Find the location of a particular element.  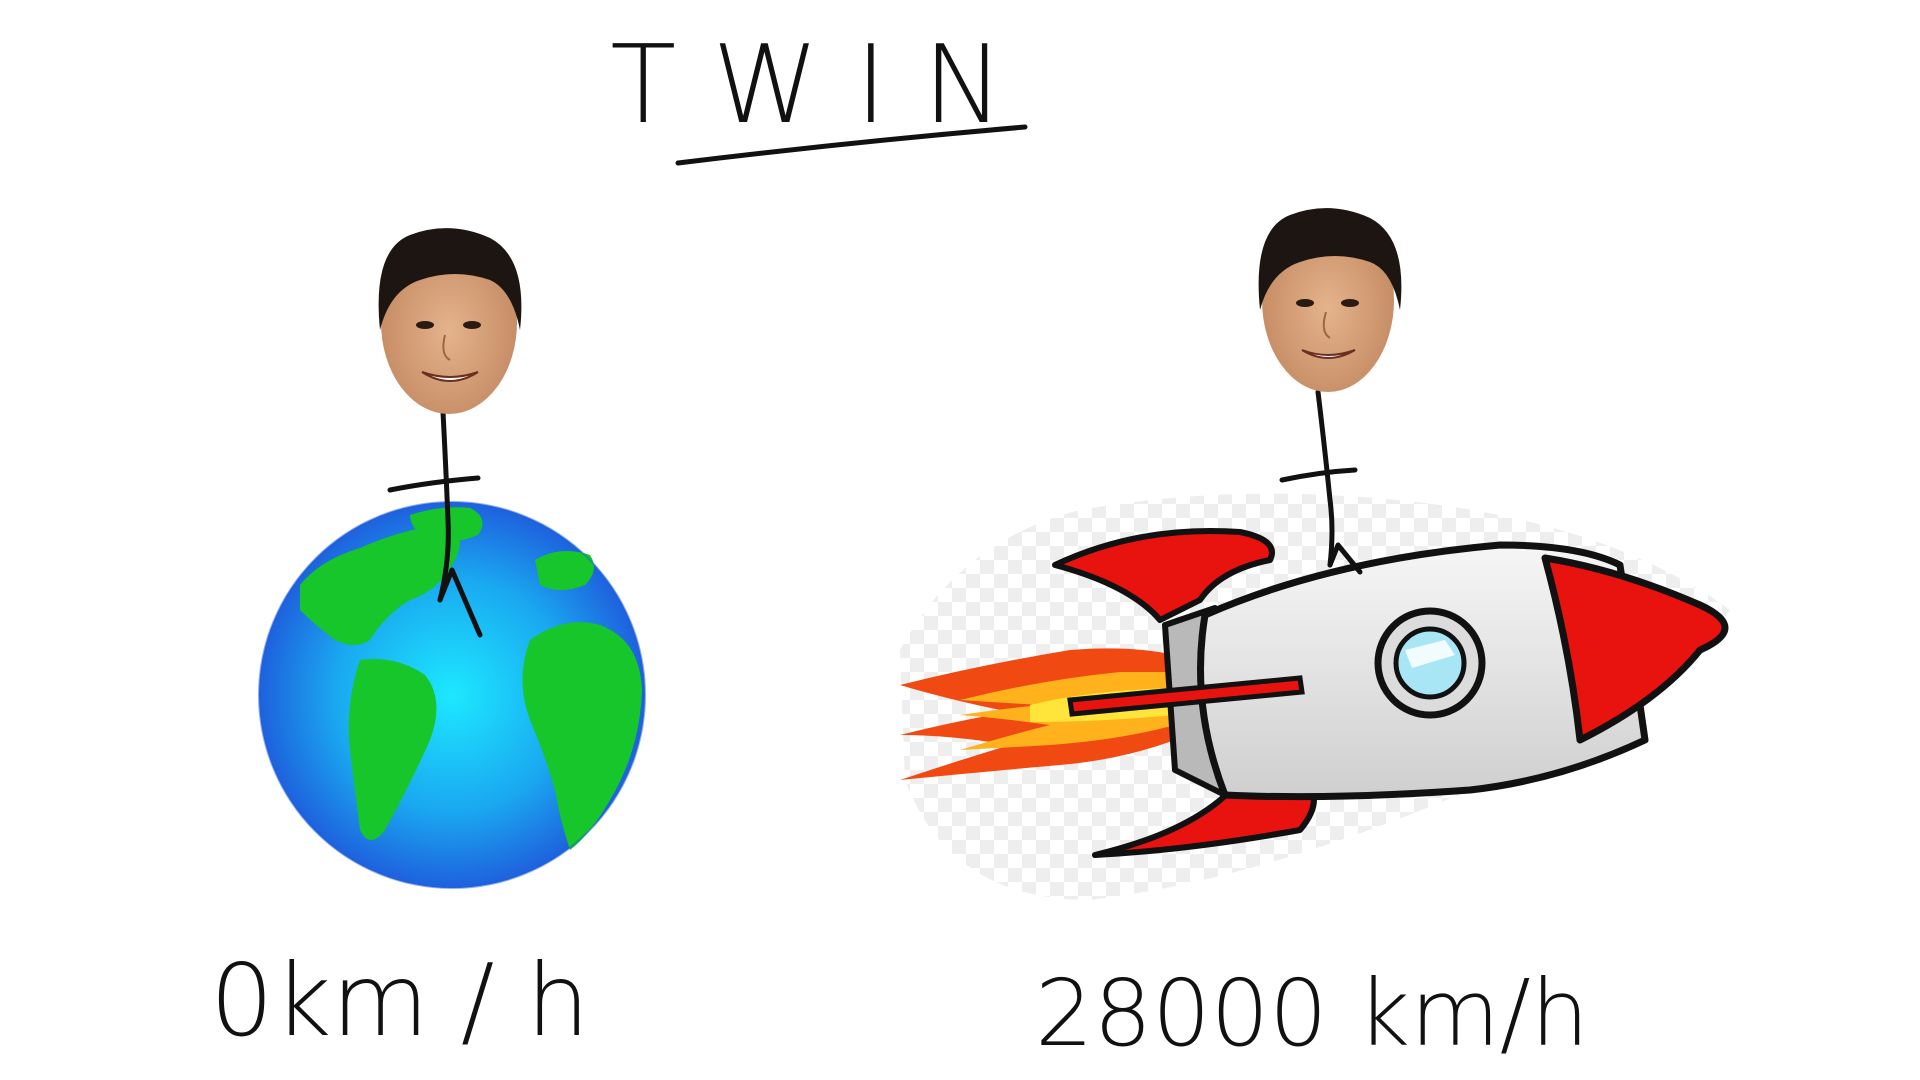

rocket-icon is located at coordinates (1314, 692).